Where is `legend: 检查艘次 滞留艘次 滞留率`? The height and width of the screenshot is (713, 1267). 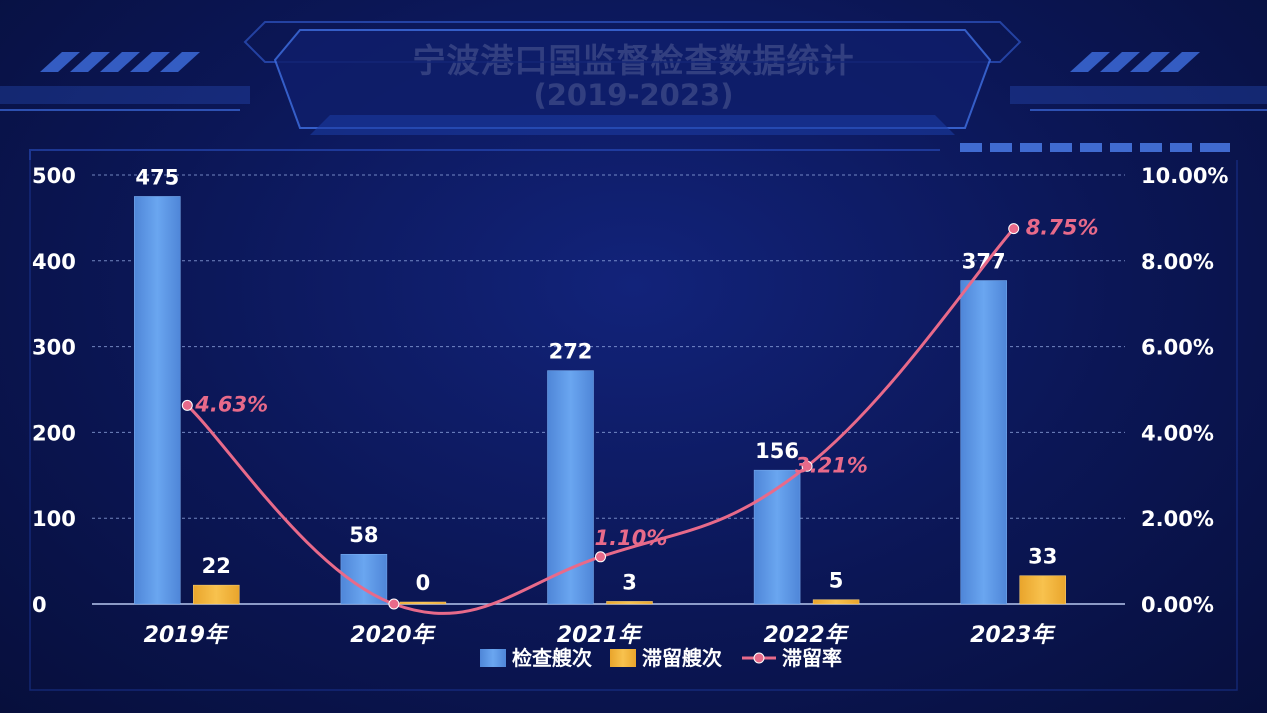
legend: 检查艘次 滞留艘次 滞留率 is located at coordinates (661, 658).